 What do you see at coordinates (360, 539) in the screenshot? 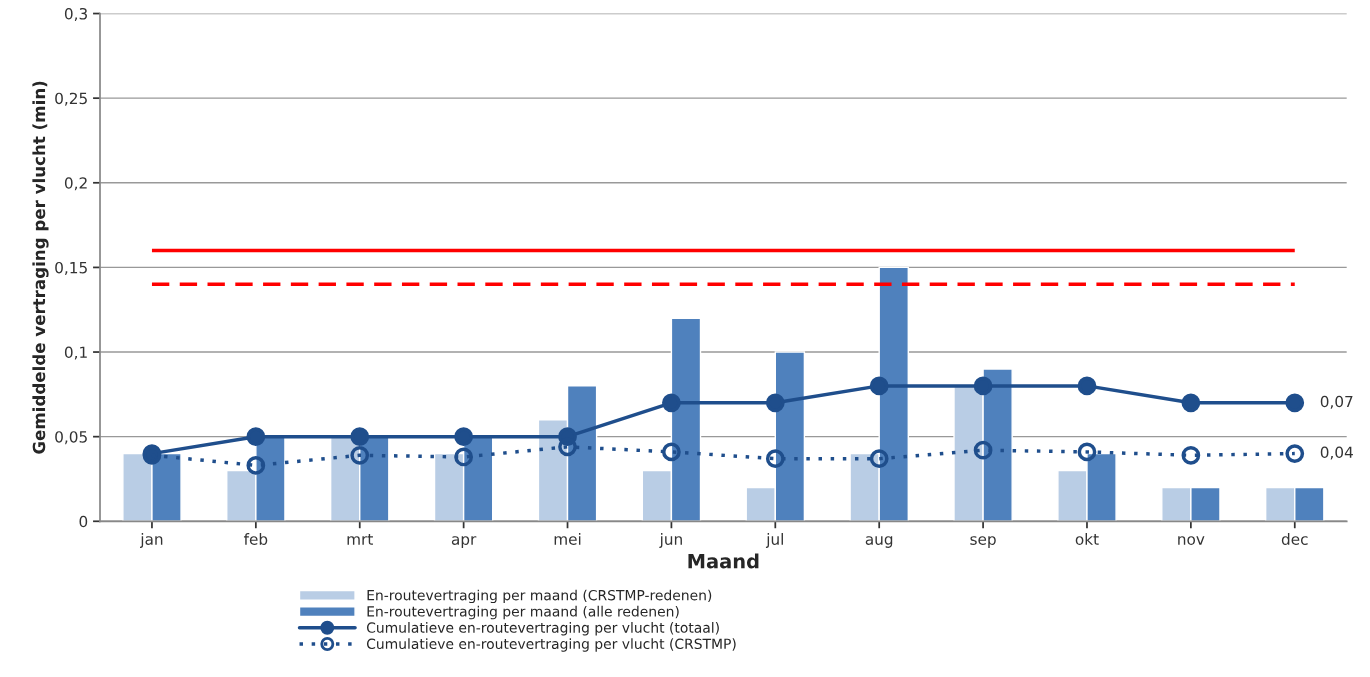
I see `x-tick-label: mrt` at bounding box center [360, 539].